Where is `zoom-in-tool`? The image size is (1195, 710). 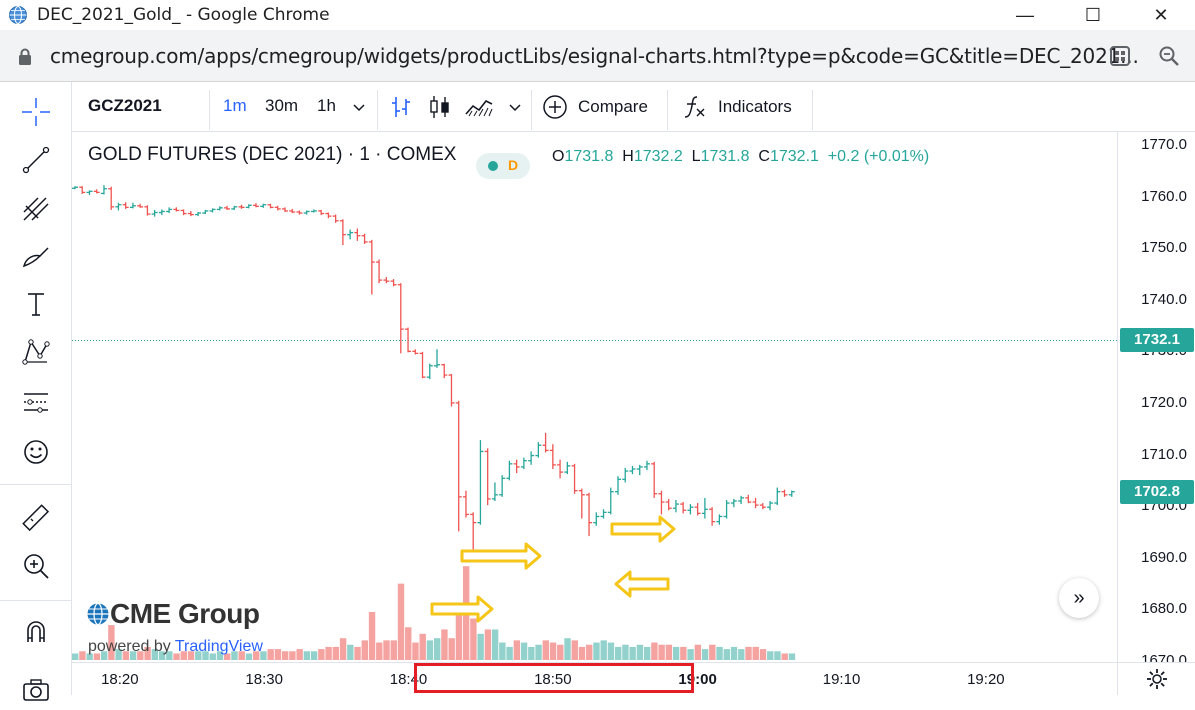
zoom-in-tool is located at coordinates (36, 566).